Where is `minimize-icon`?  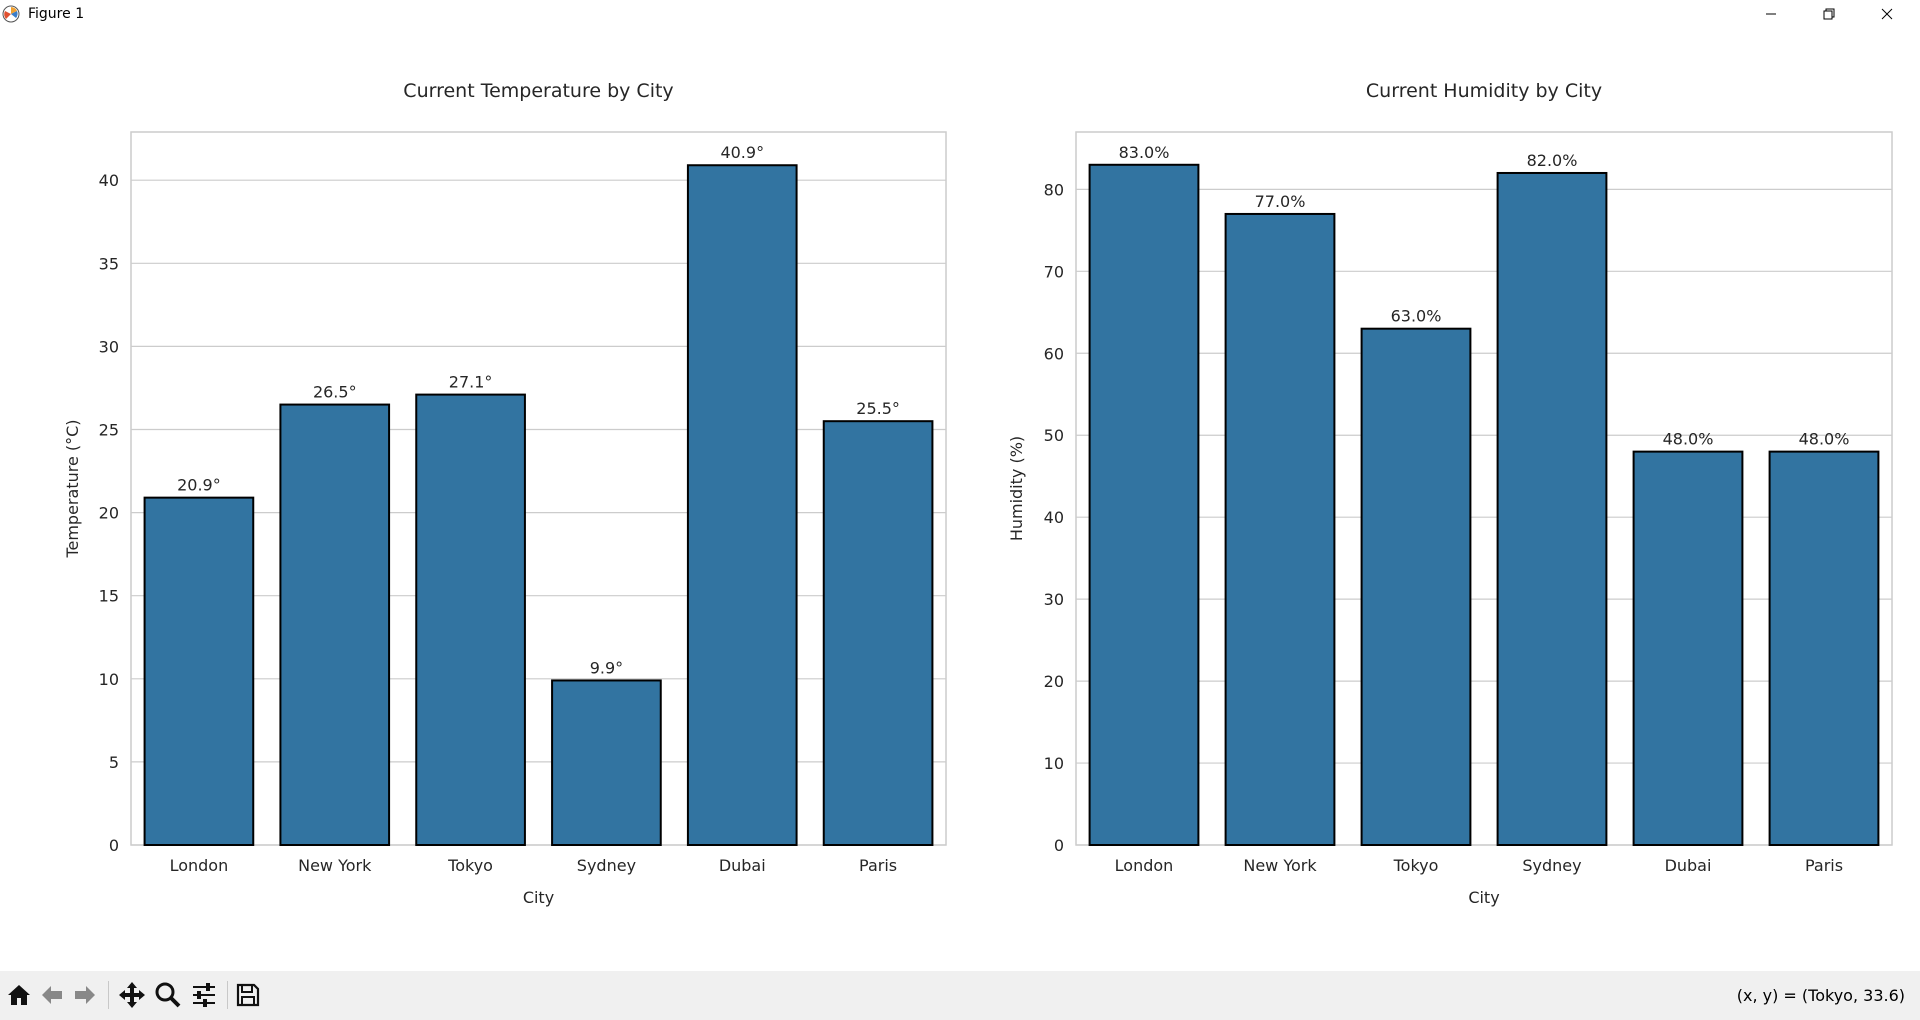 minimize-icon is located at coordinates (1771, 14).